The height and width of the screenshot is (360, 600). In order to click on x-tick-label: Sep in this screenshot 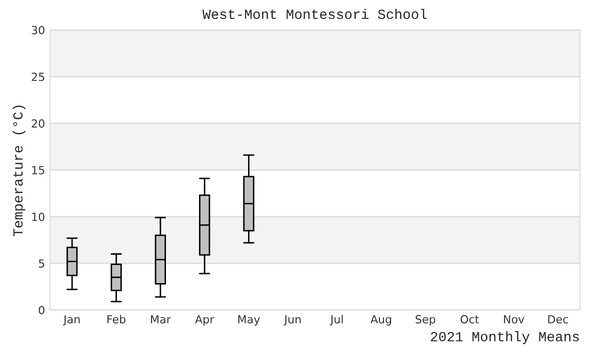, I will do `click(426, 320)`.